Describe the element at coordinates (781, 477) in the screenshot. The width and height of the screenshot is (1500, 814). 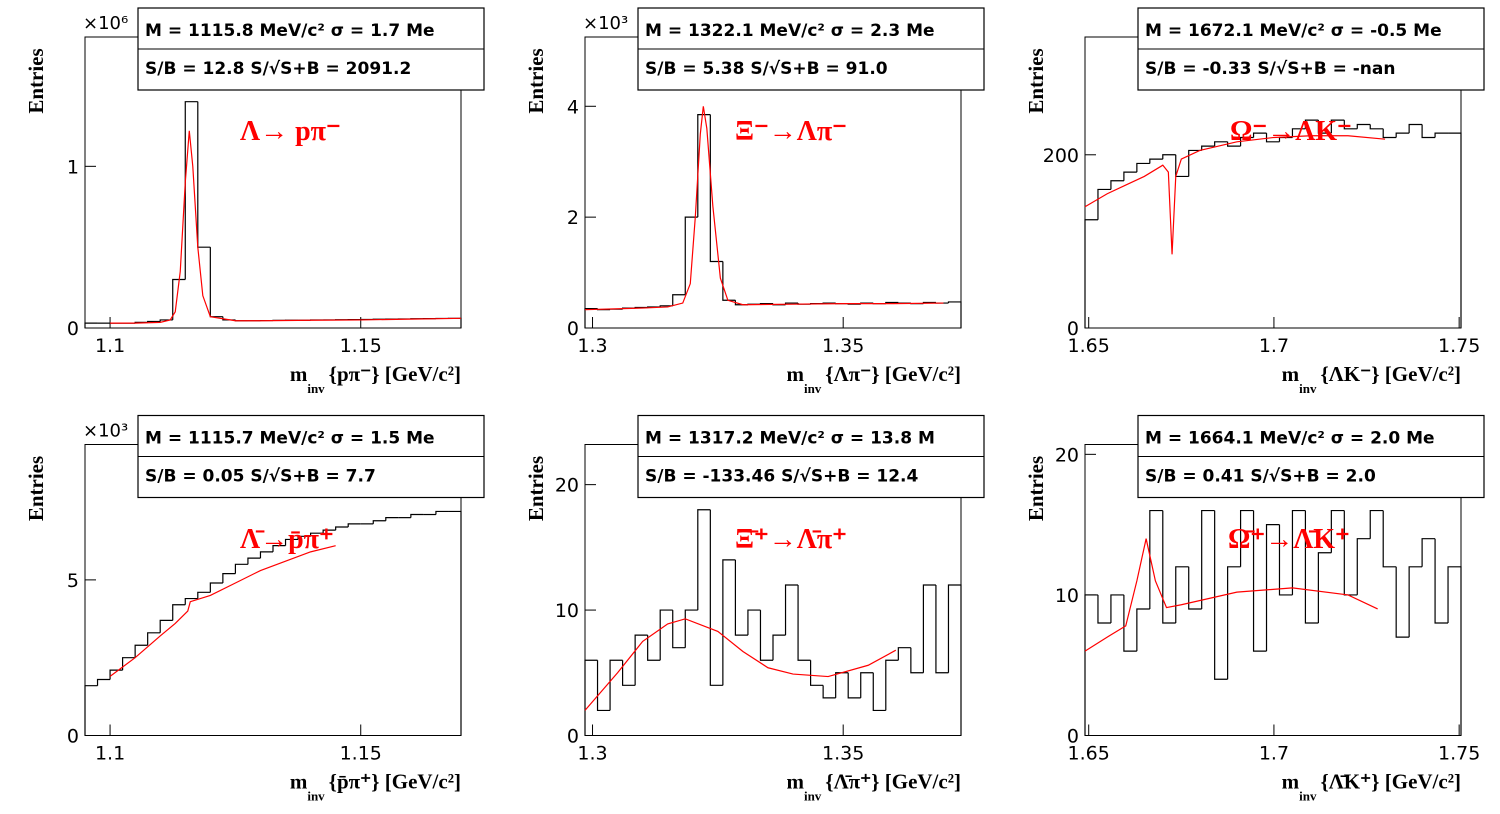
I see `stats-line: S/B = -133.46 S/√S+B = 12.4` at that location.